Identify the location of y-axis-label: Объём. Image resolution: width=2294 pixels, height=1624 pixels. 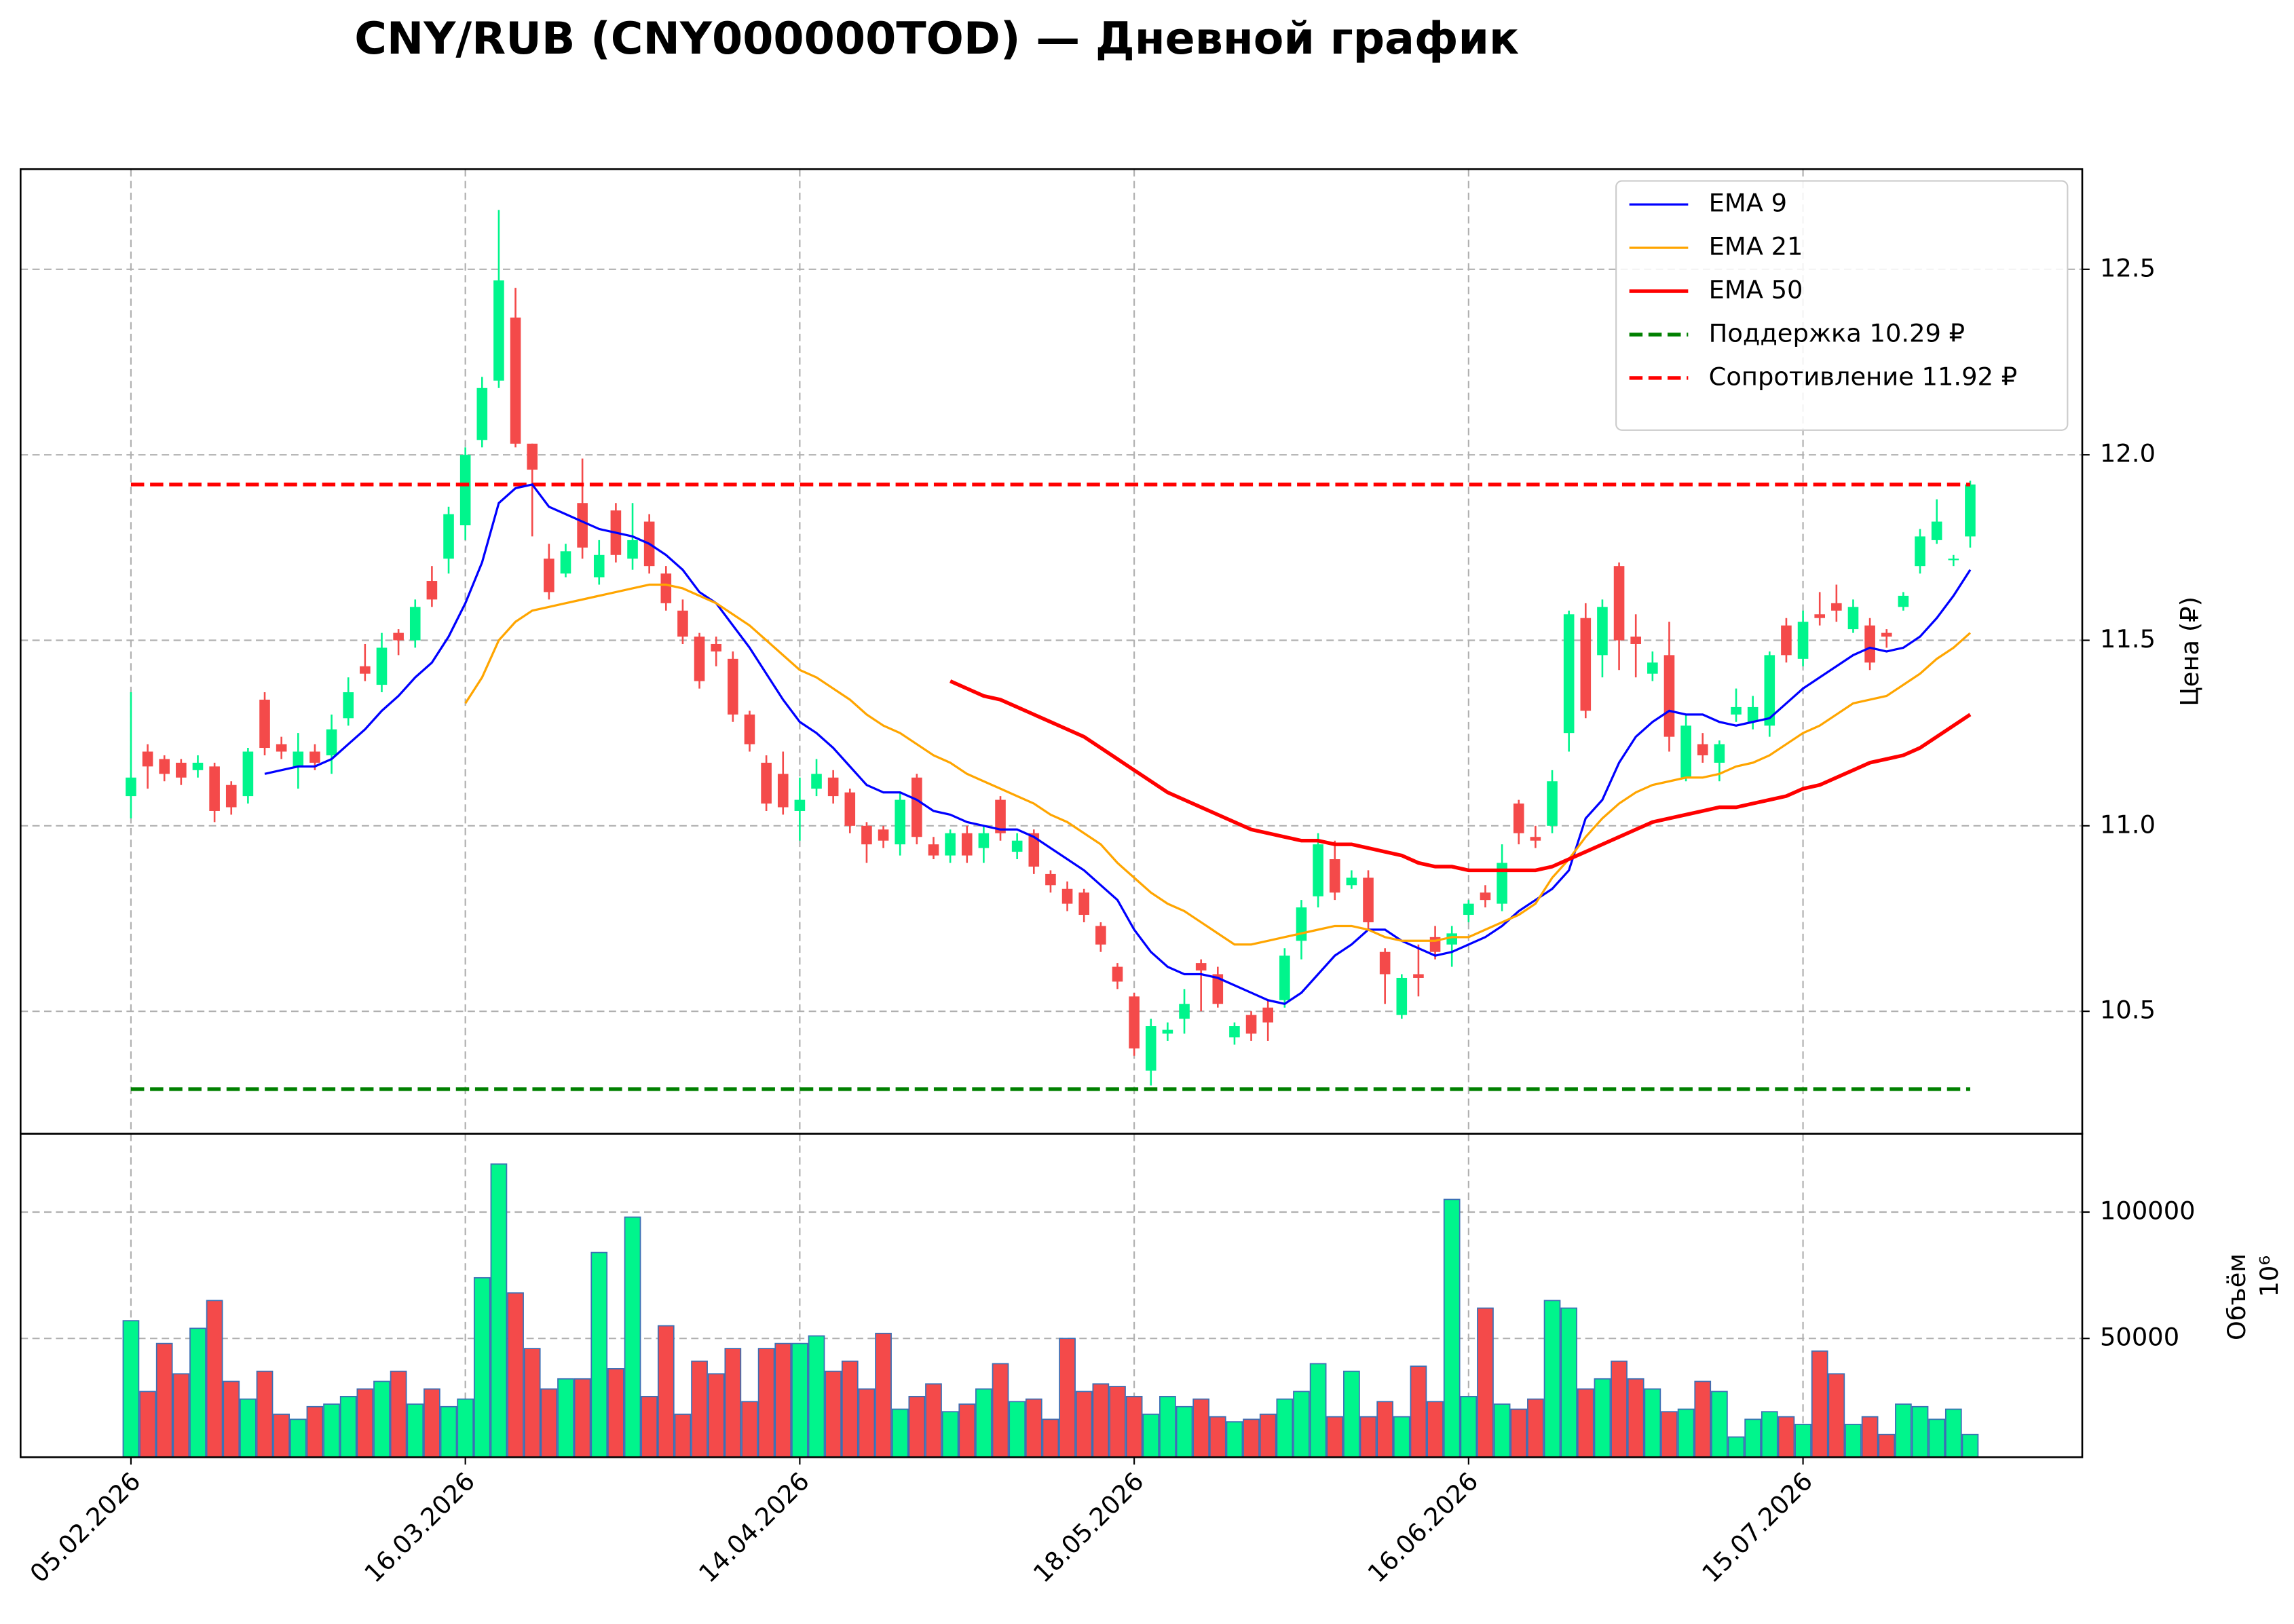
(2236, 1296).